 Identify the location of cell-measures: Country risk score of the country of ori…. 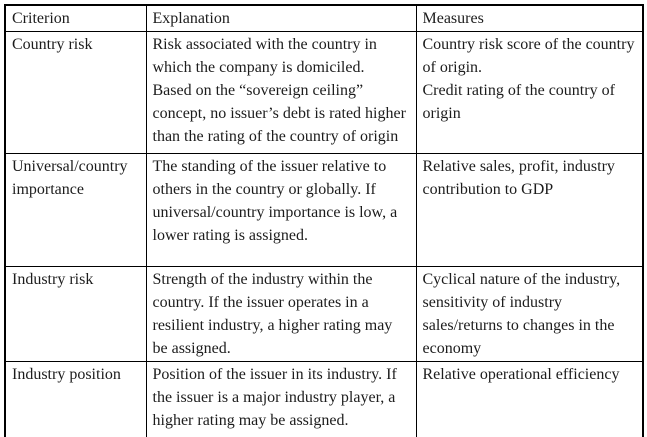
(529, 92).